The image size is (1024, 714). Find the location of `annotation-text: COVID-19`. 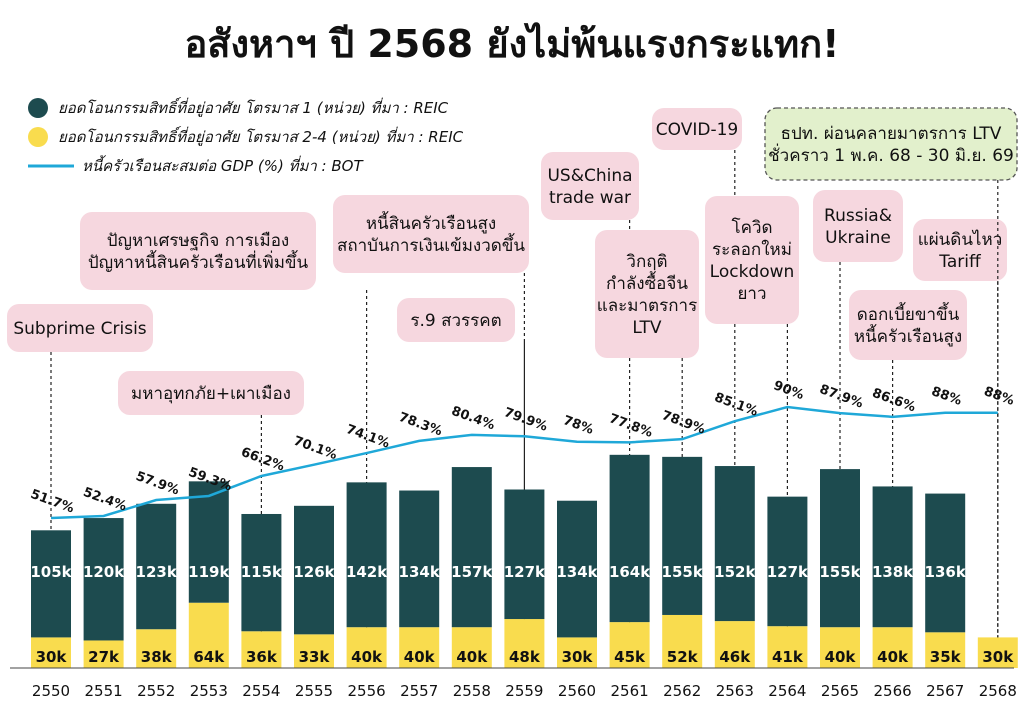

annotation-text: COVID-19 is located at coordinates (697, 130).